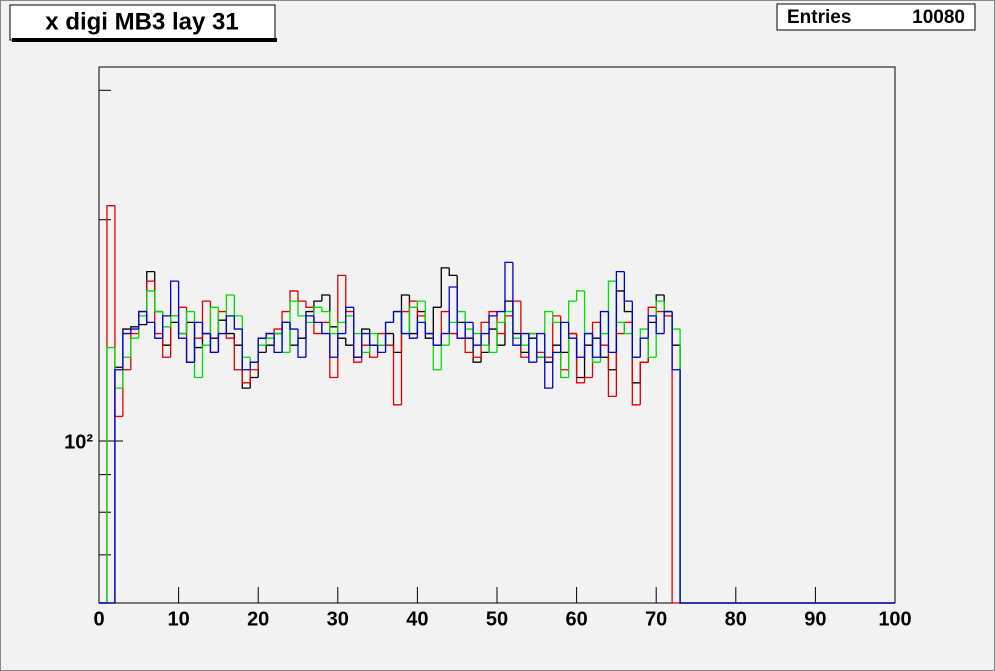  What do you see at coordinates (876, 17) in the screenshot?
I see `stats-box` at bounding box center [876, 17].